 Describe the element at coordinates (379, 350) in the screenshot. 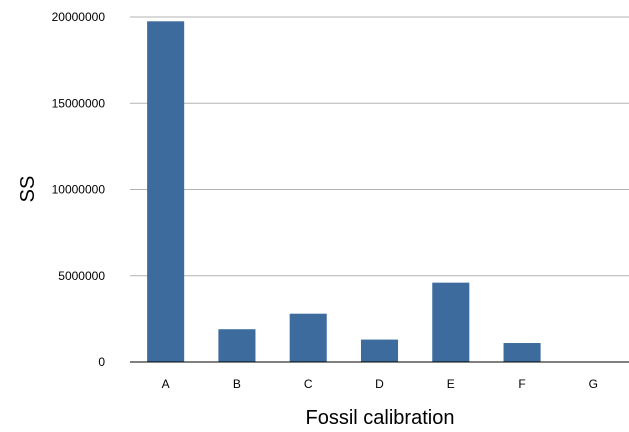

I see `bar-D` at that location.